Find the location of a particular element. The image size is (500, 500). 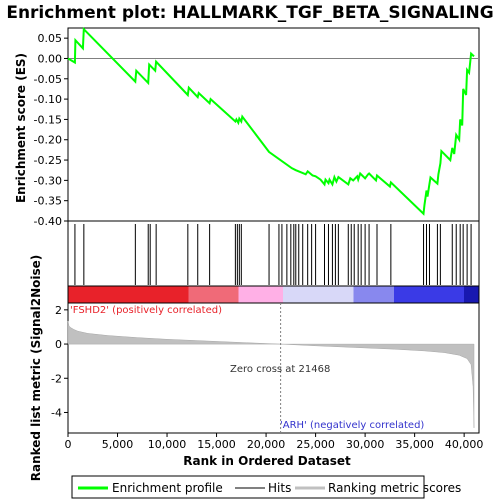

zero-cross-label: Zero cross at 21468 is located at coordinates (280, 369).